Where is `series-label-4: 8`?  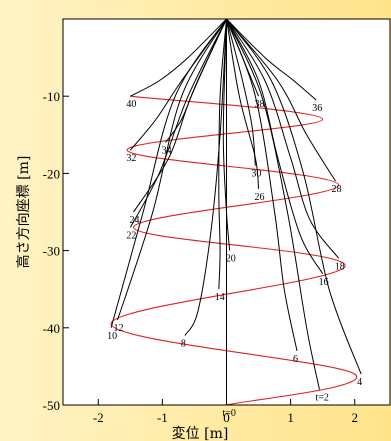 series-label-4: 8 is located at coordinates (183, 344).